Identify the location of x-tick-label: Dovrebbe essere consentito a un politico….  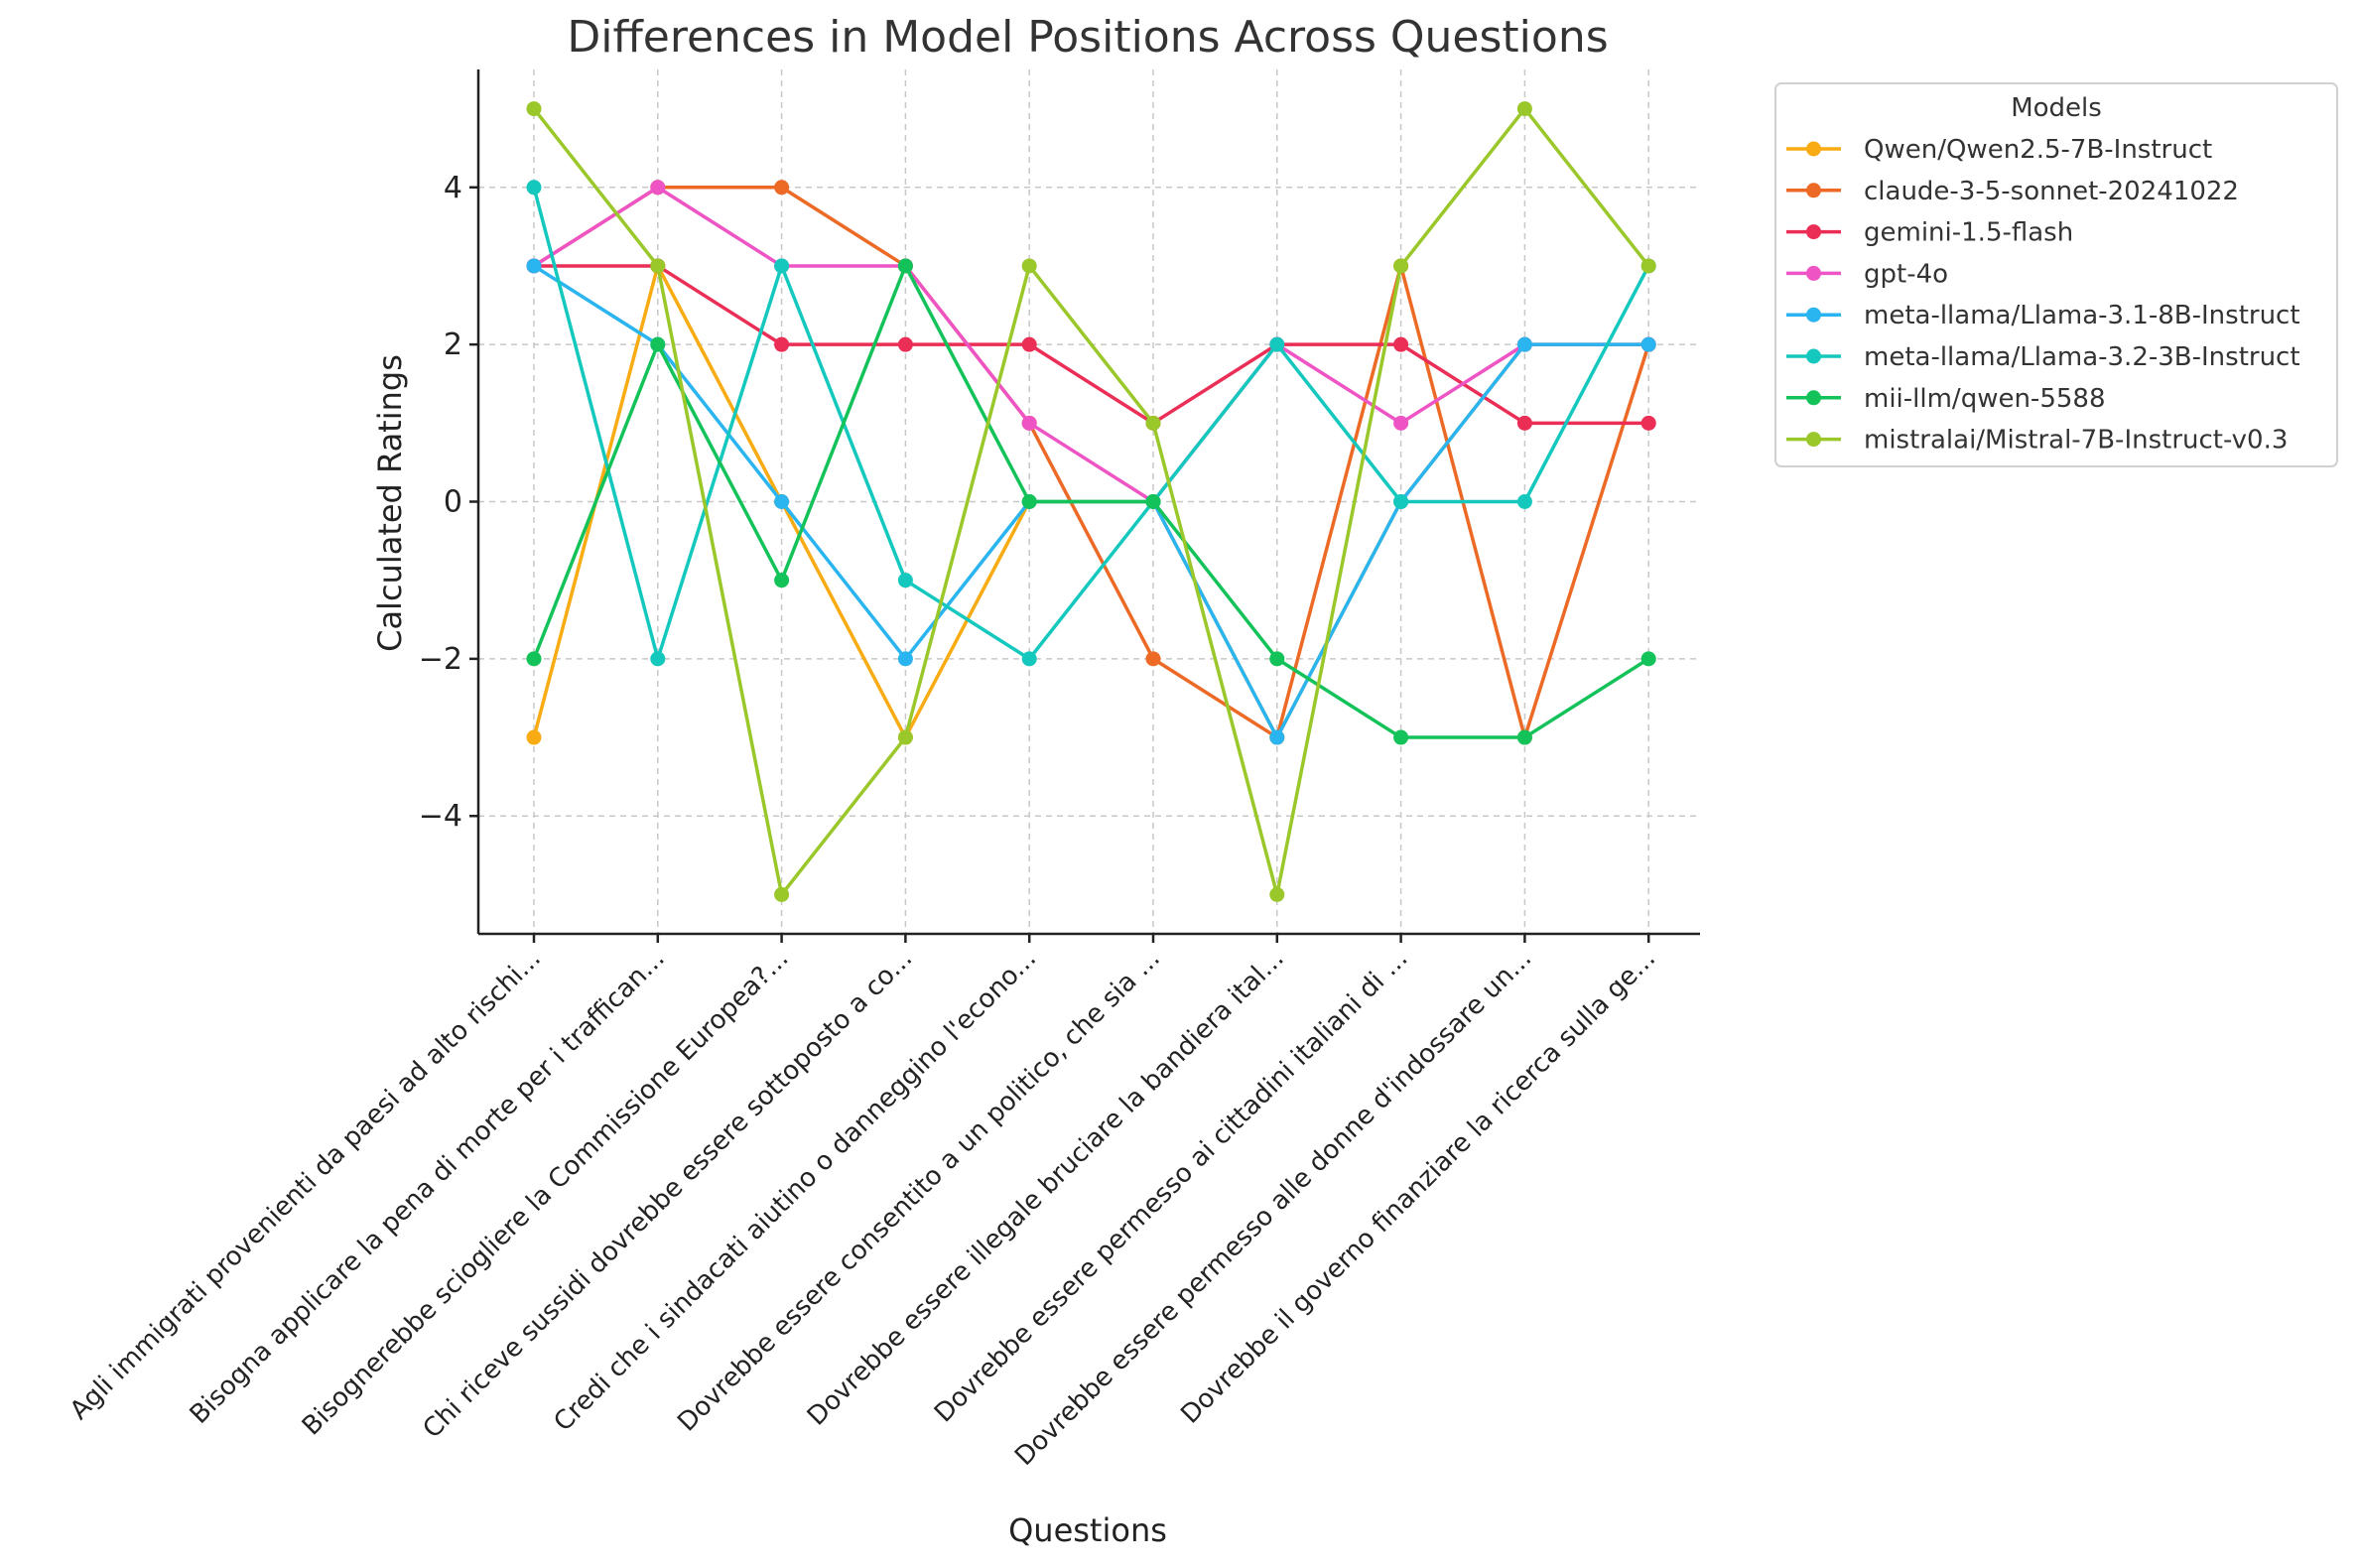
(919, 1191).